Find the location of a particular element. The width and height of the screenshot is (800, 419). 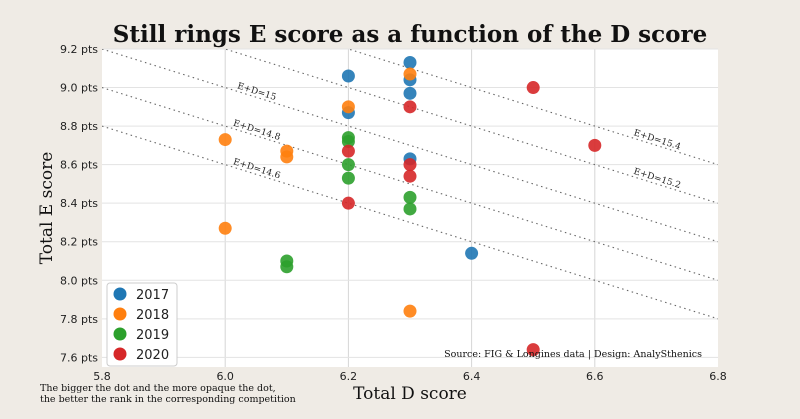

y-tick-label: 8.4 pts is located at coordinates (79, 203).